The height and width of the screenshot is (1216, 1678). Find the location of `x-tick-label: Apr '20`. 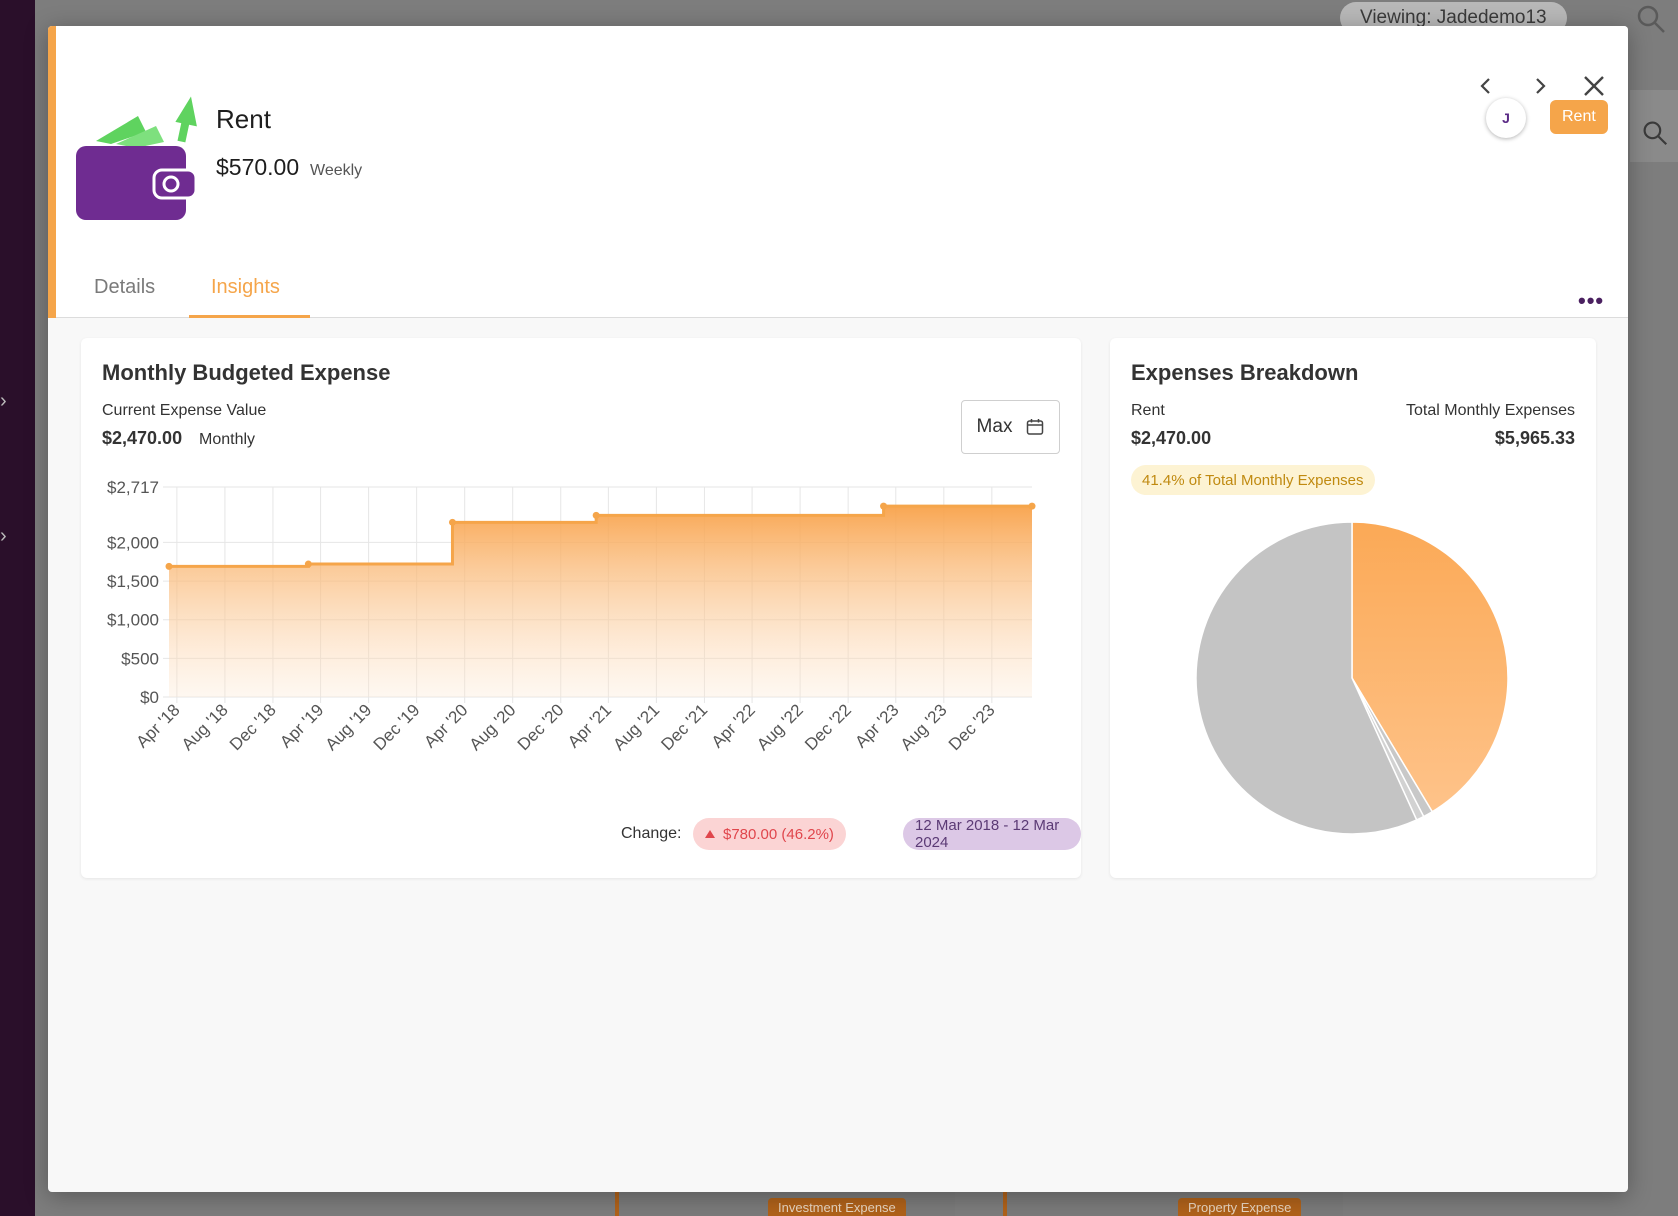

x-tick-label: Apr '20 is located at coordinates (445, 725).